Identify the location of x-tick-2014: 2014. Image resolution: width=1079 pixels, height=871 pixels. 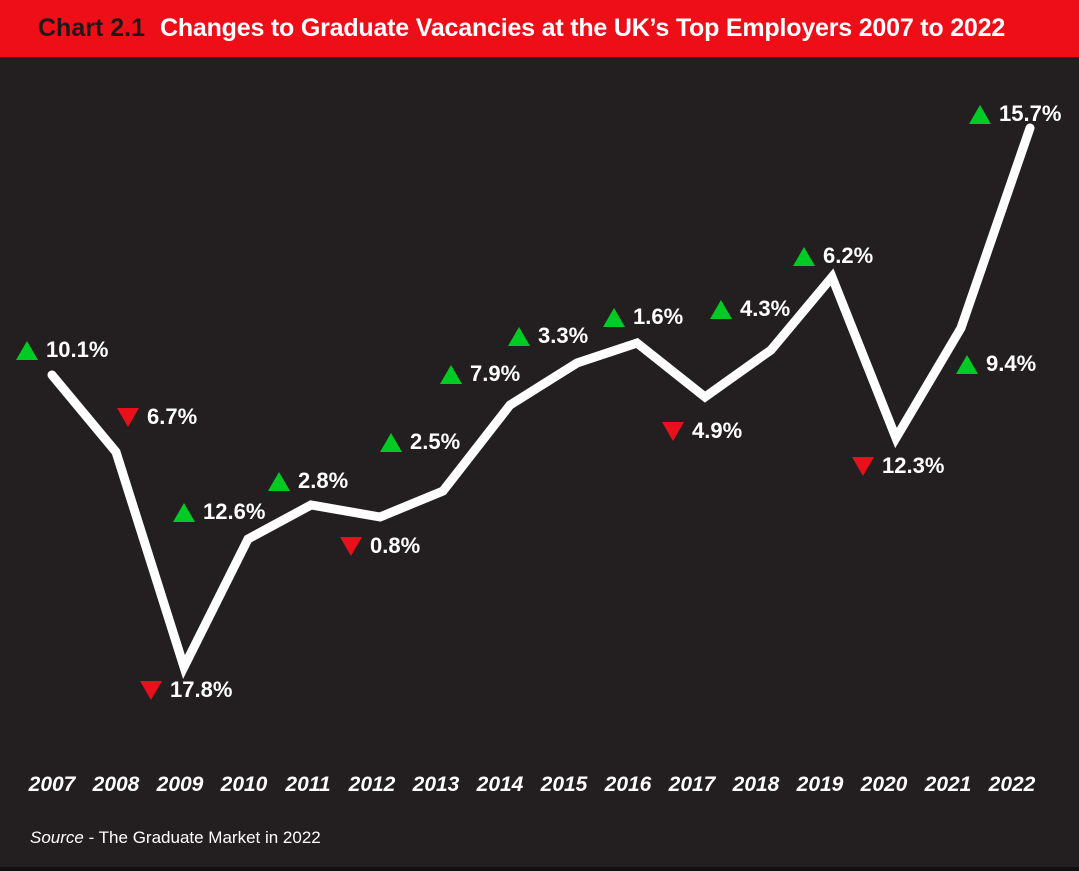
(500, 784).